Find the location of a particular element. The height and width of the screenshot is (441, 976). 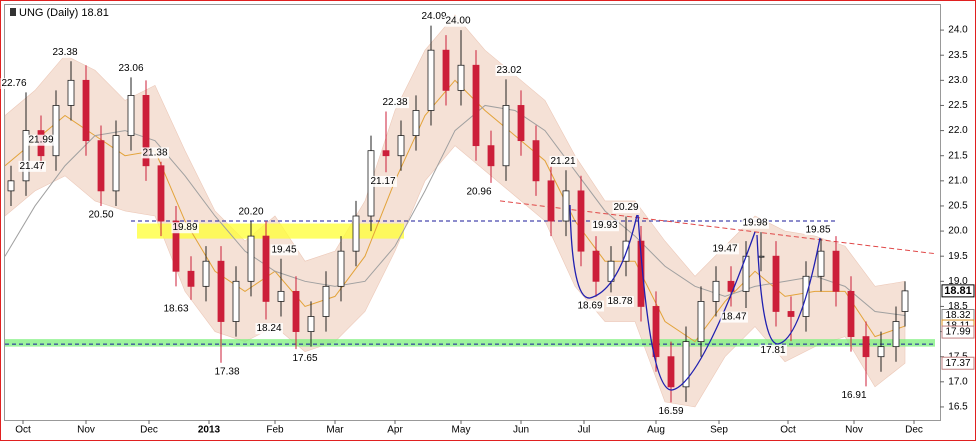

y-tick-label: 20.0 is located at coordinates (958, 231).